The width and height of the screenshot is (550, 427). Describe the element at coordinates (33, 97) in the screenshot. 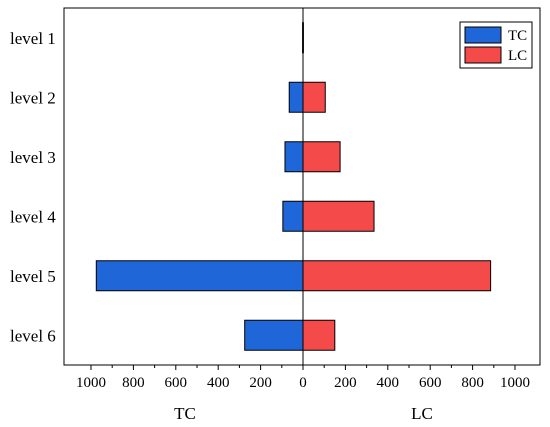

I see `category-label: level 2` at that location.